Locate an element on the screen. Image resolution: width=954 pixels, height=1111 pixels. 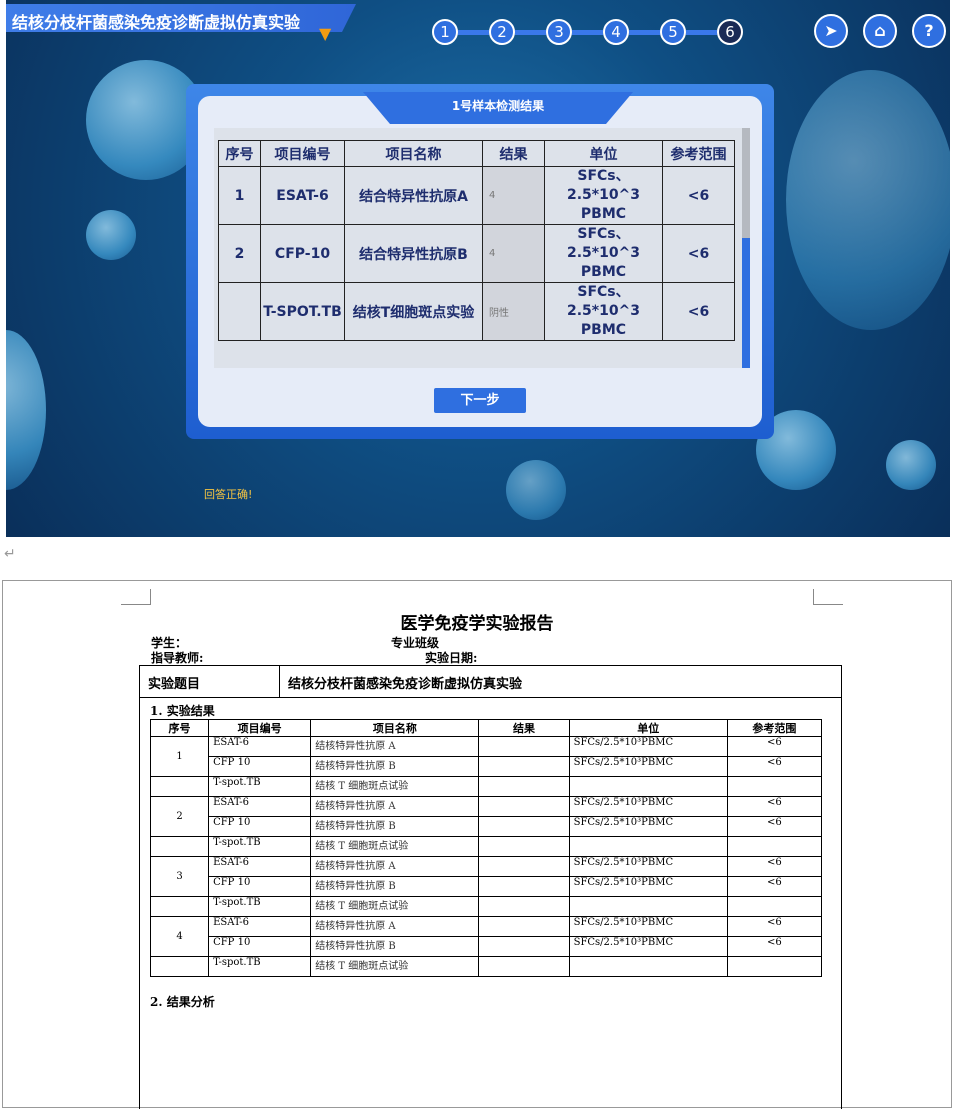
step-4: 4 is located at coordinates (616, 32).